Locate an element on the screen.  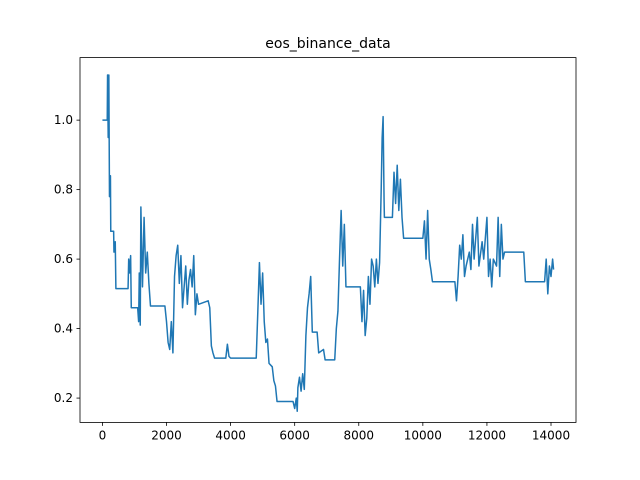
x-tick-label: 14000 is located at coordinates (551, 435).